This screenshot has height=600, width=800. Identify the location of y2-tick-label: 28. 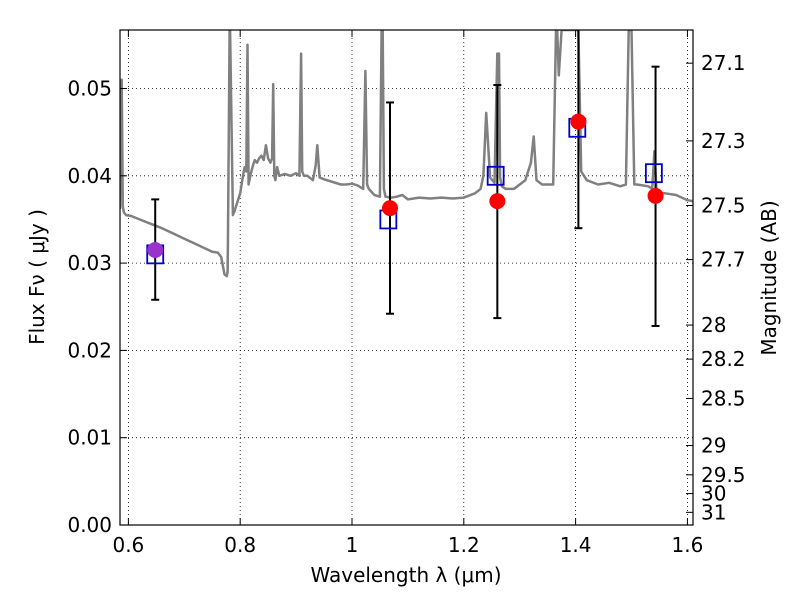
(713, 325).